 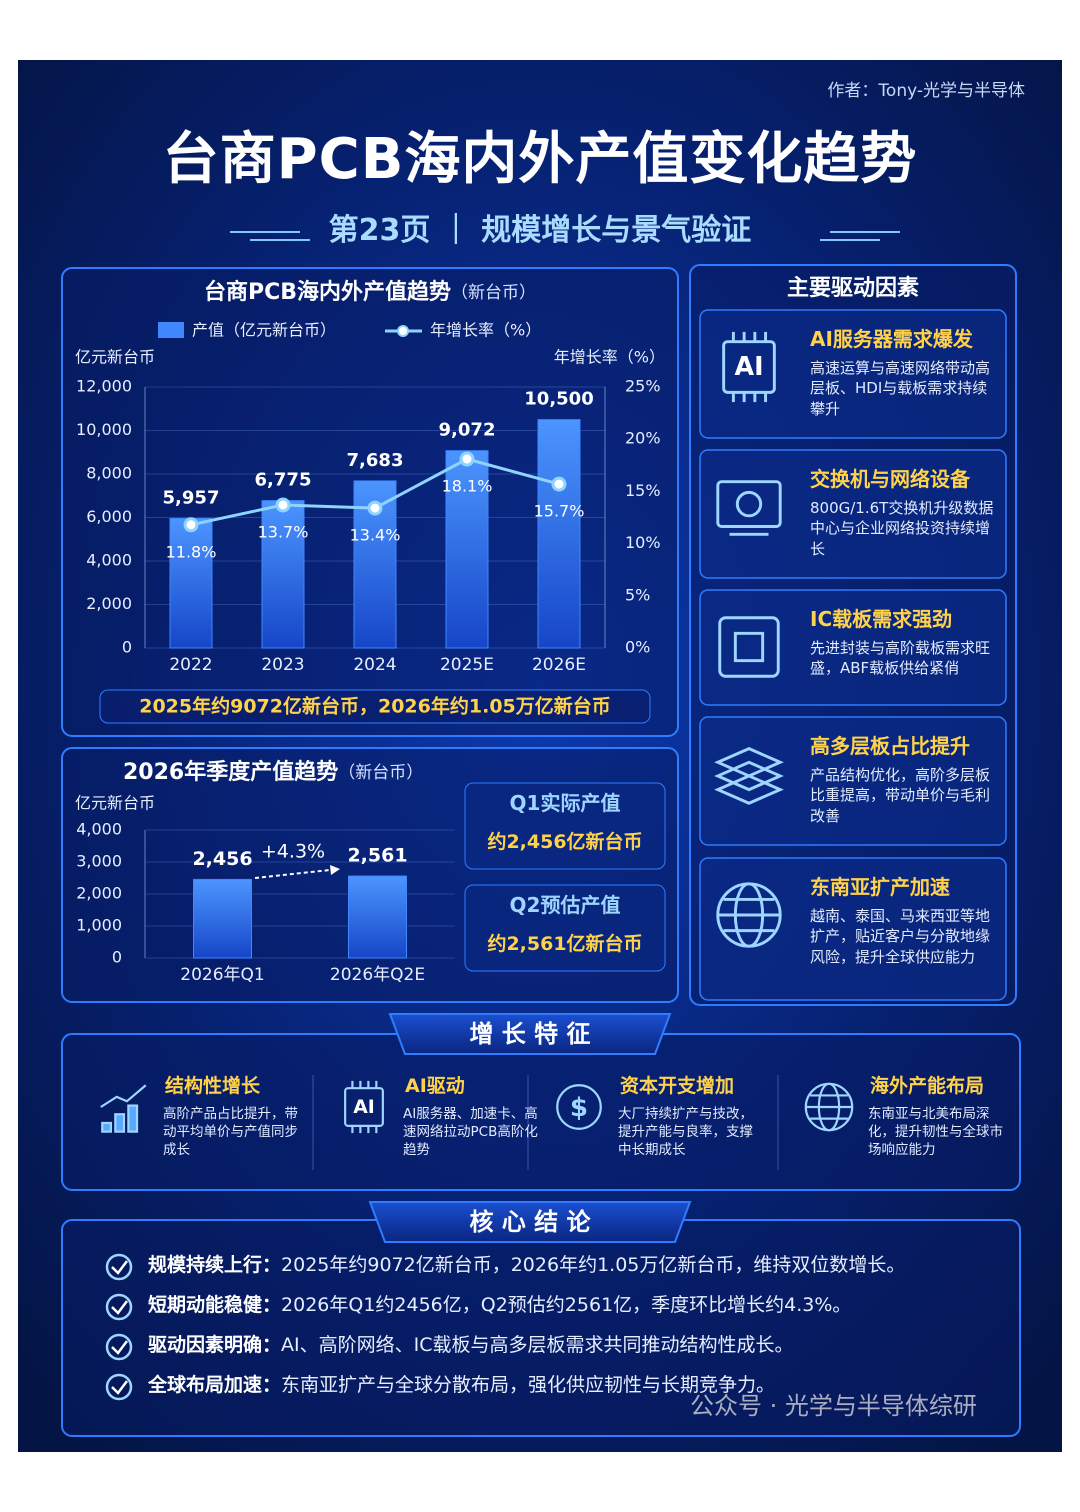 What do you see at coordinates (109, 473) in the screenshot?
I see `tick-label: 8,000` at bounding box center [109, 473].